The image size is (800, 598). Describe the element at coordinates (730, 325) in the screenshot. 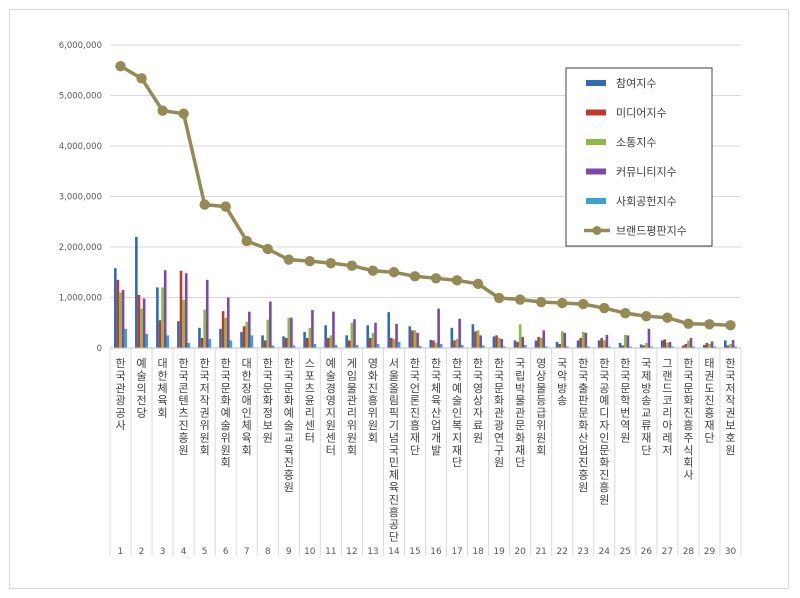

I see `point-브랜드평판지수-30` at that location.